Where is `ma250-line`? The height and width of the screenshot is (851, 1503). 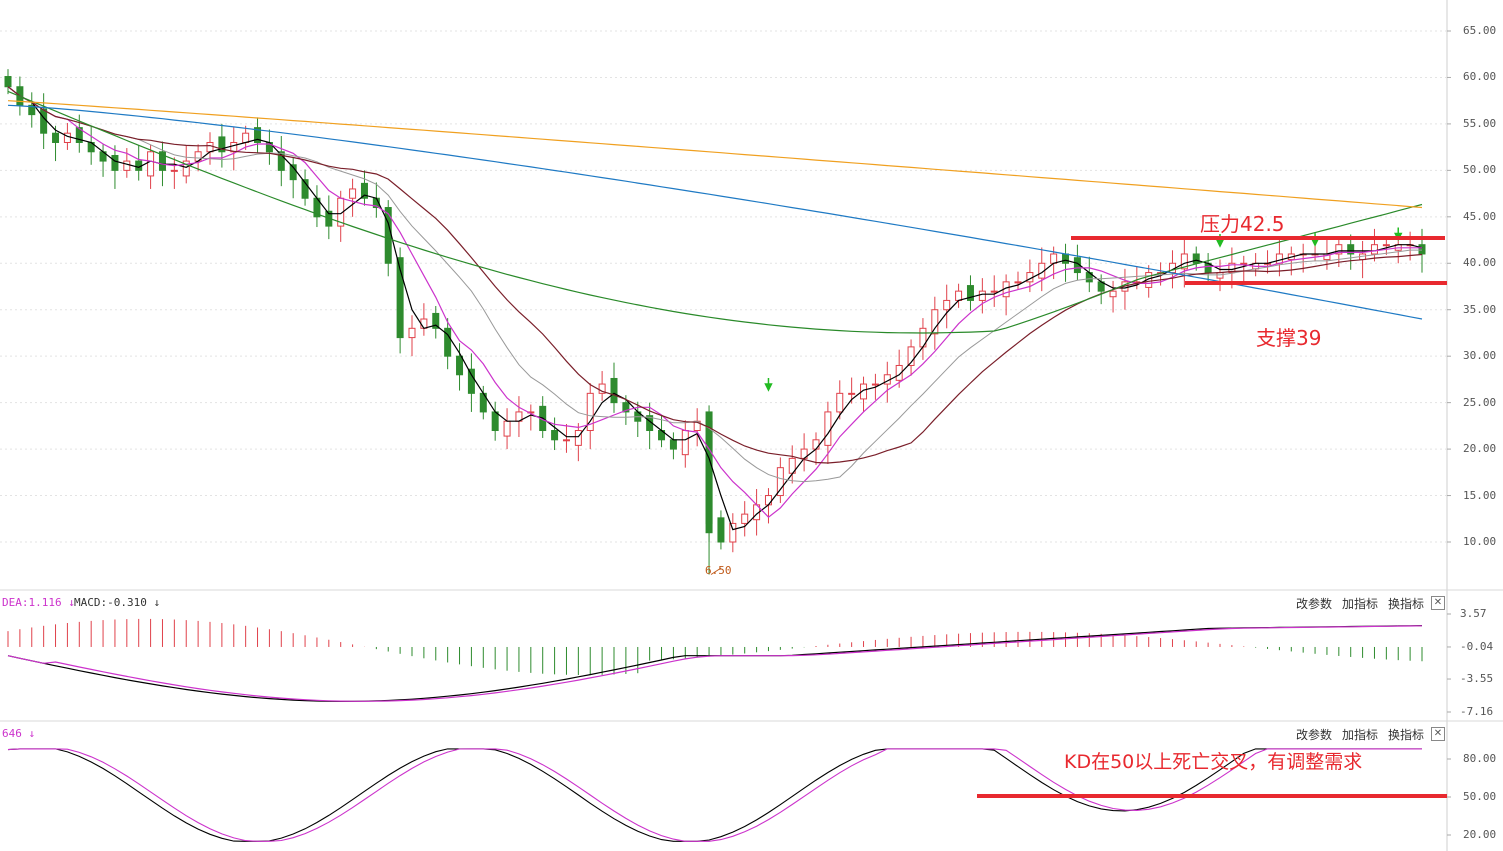
ma250-line is located at coordinates (715, 154).